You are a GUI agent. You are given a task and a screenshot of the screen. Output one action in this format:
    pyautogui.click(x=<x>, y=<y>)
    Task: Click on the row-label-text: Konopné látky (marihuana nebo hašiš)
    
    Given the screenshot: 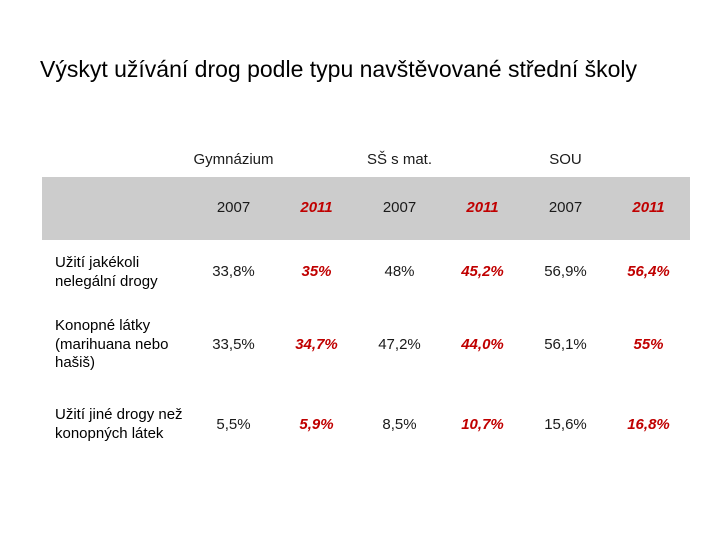 What is the action you would take?
    pyautogui.click(x=112, y=344)
    